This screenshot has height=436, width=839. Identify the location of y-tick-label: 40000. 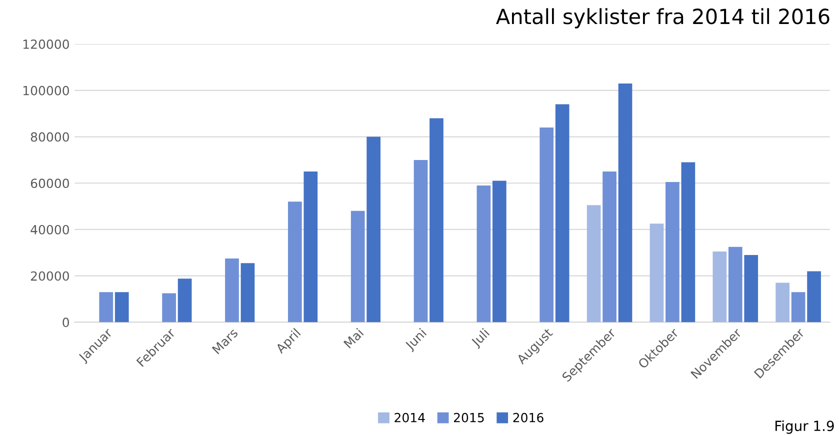
(49, 229).